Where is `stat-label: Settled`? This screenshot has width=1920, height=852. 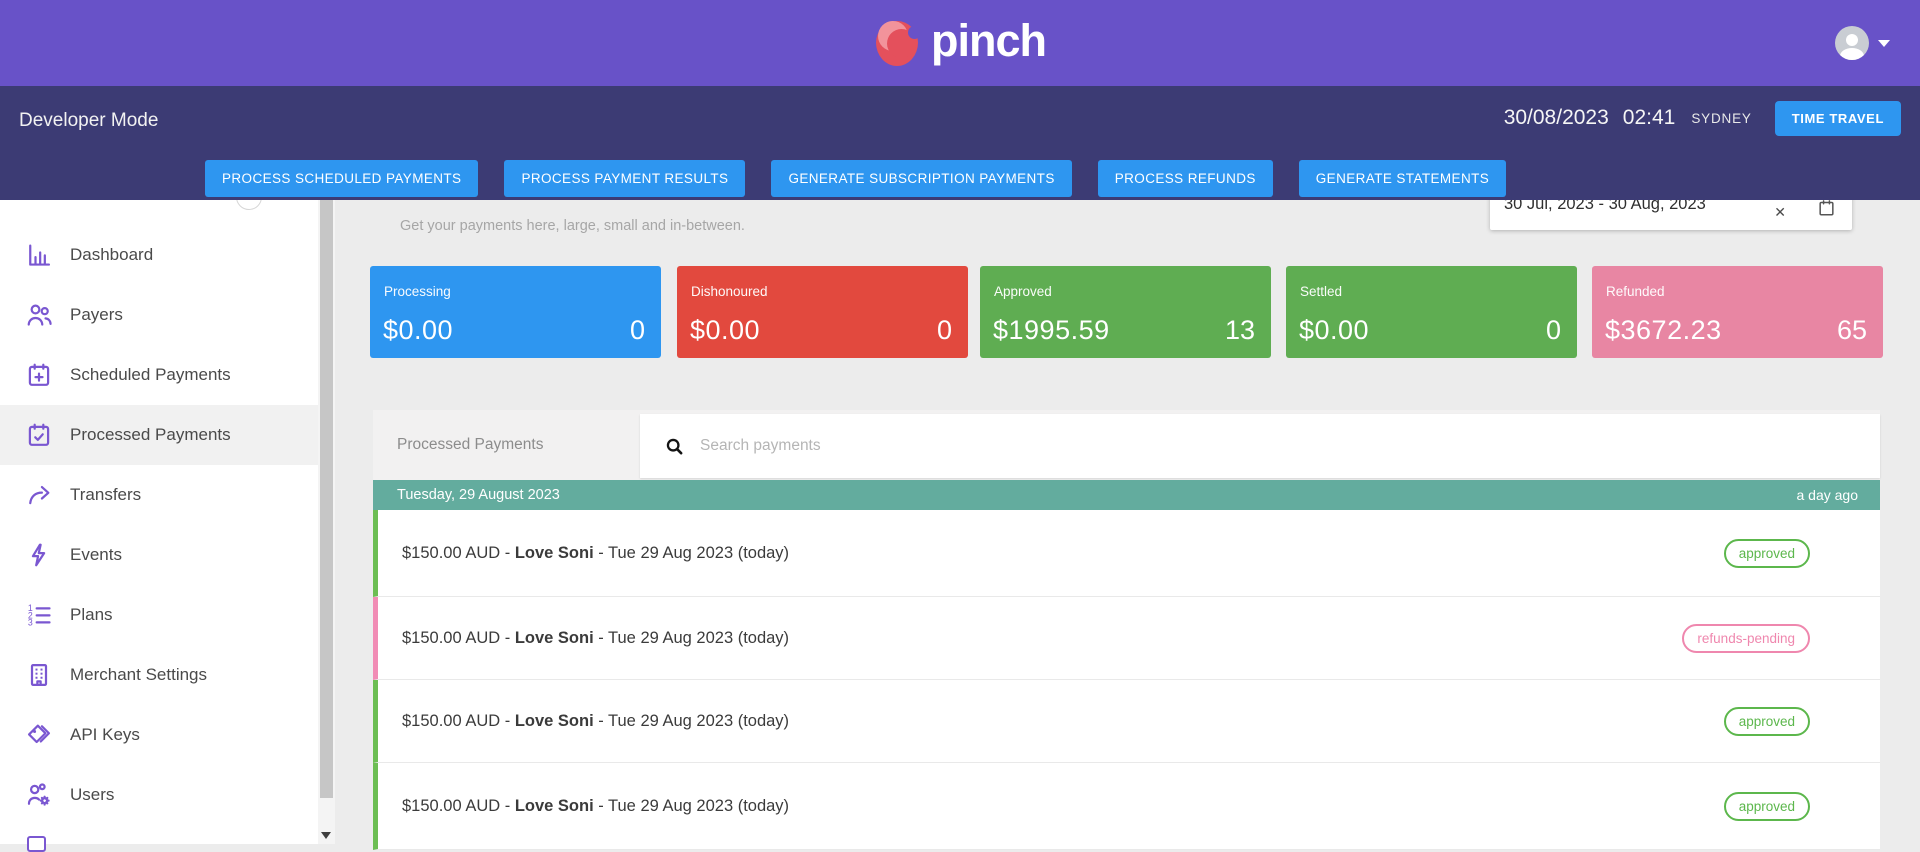
stat-label: Settled is located at coordinates (1321, 291).